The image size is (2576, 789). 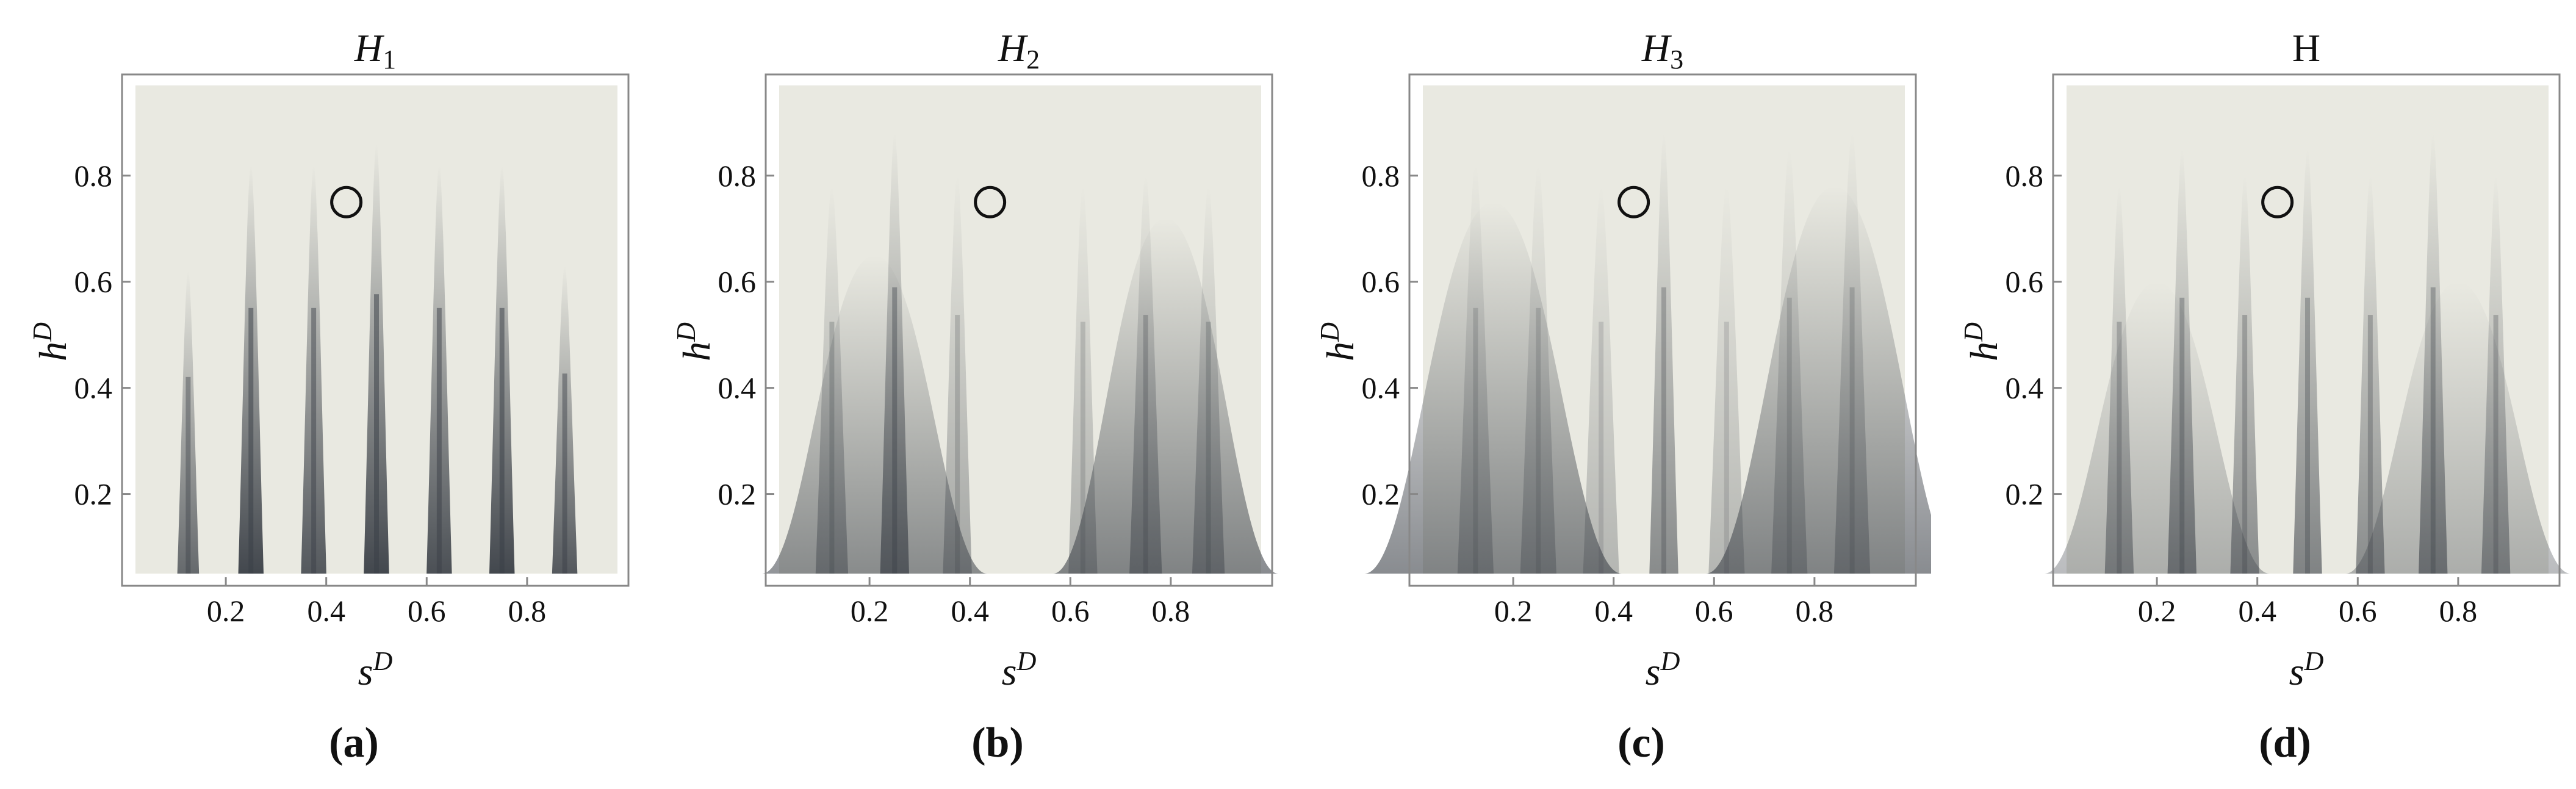 What do you see at coordinates (354, 742) in the screenshot?
I see `subfigure-label: (a)` at bounding box center [354, 742].